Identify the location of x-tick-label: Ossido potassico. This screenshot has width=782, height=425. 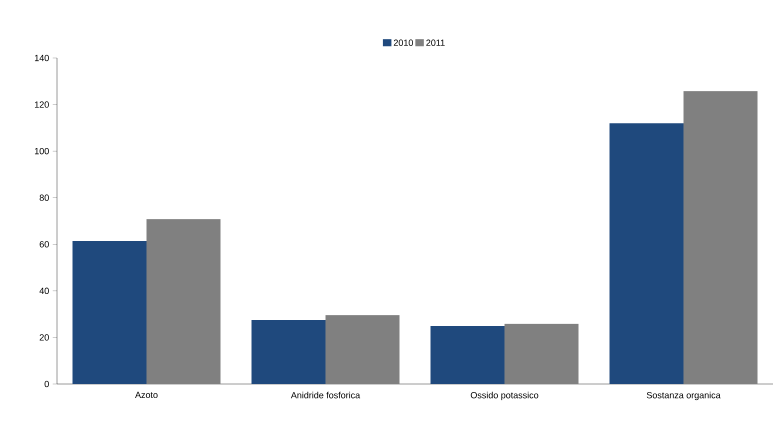
(504, 396).